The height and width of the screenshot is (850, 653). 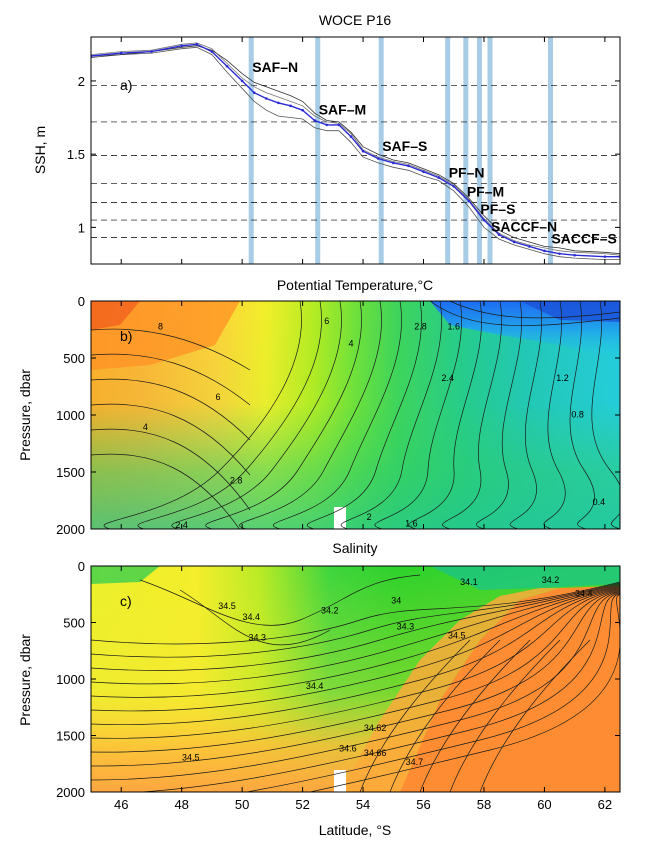 What do you see at coordinates (81, 227) in the screenshot?
I see `y-tick-label: 1` at bounding box center [81, 227].